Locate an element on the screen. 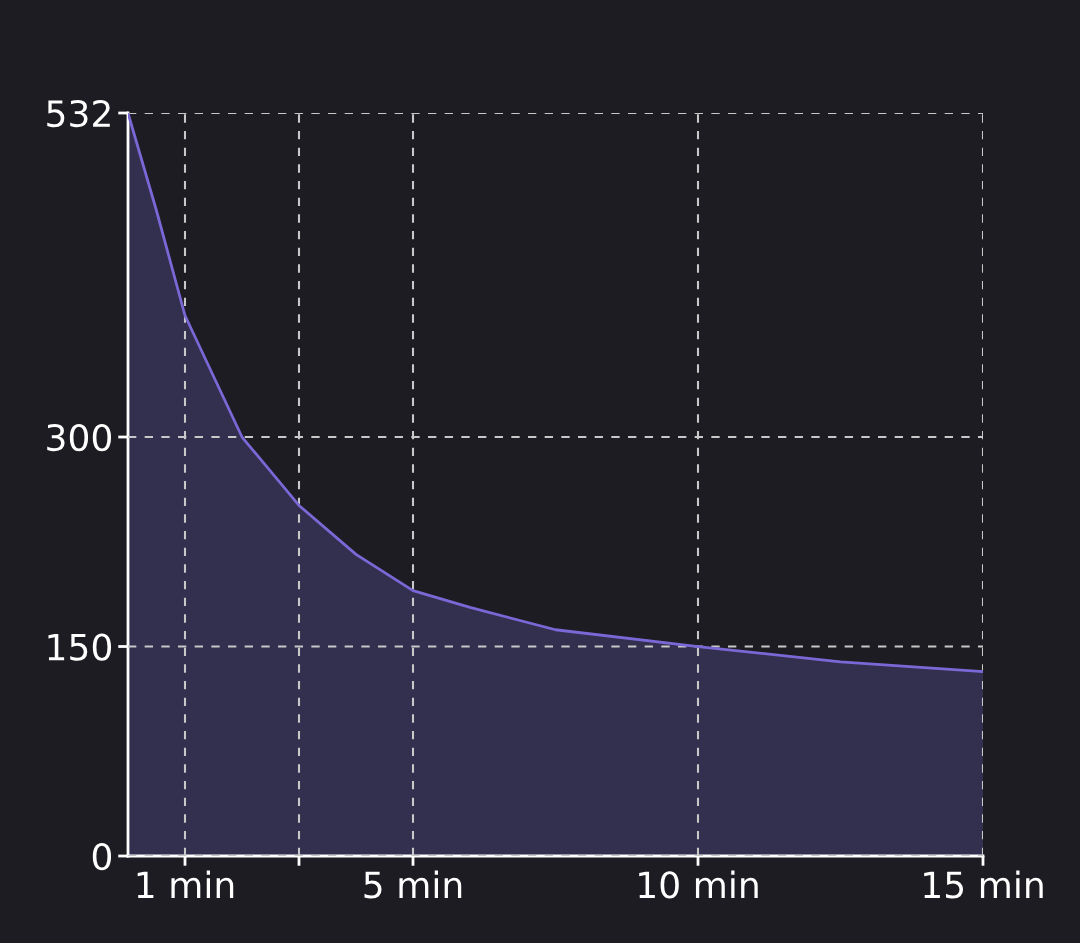 The image size is (1080, 943). x-tick-label: 1 min is located at coordinates (185, 884).